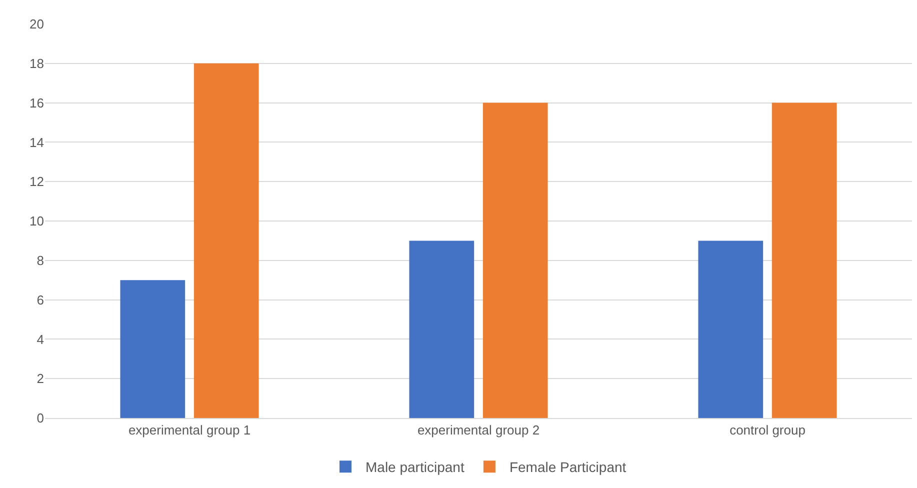 This screenshot has height=488, width=917. I want to click on y-tick-label: 14, so click(37, 142).